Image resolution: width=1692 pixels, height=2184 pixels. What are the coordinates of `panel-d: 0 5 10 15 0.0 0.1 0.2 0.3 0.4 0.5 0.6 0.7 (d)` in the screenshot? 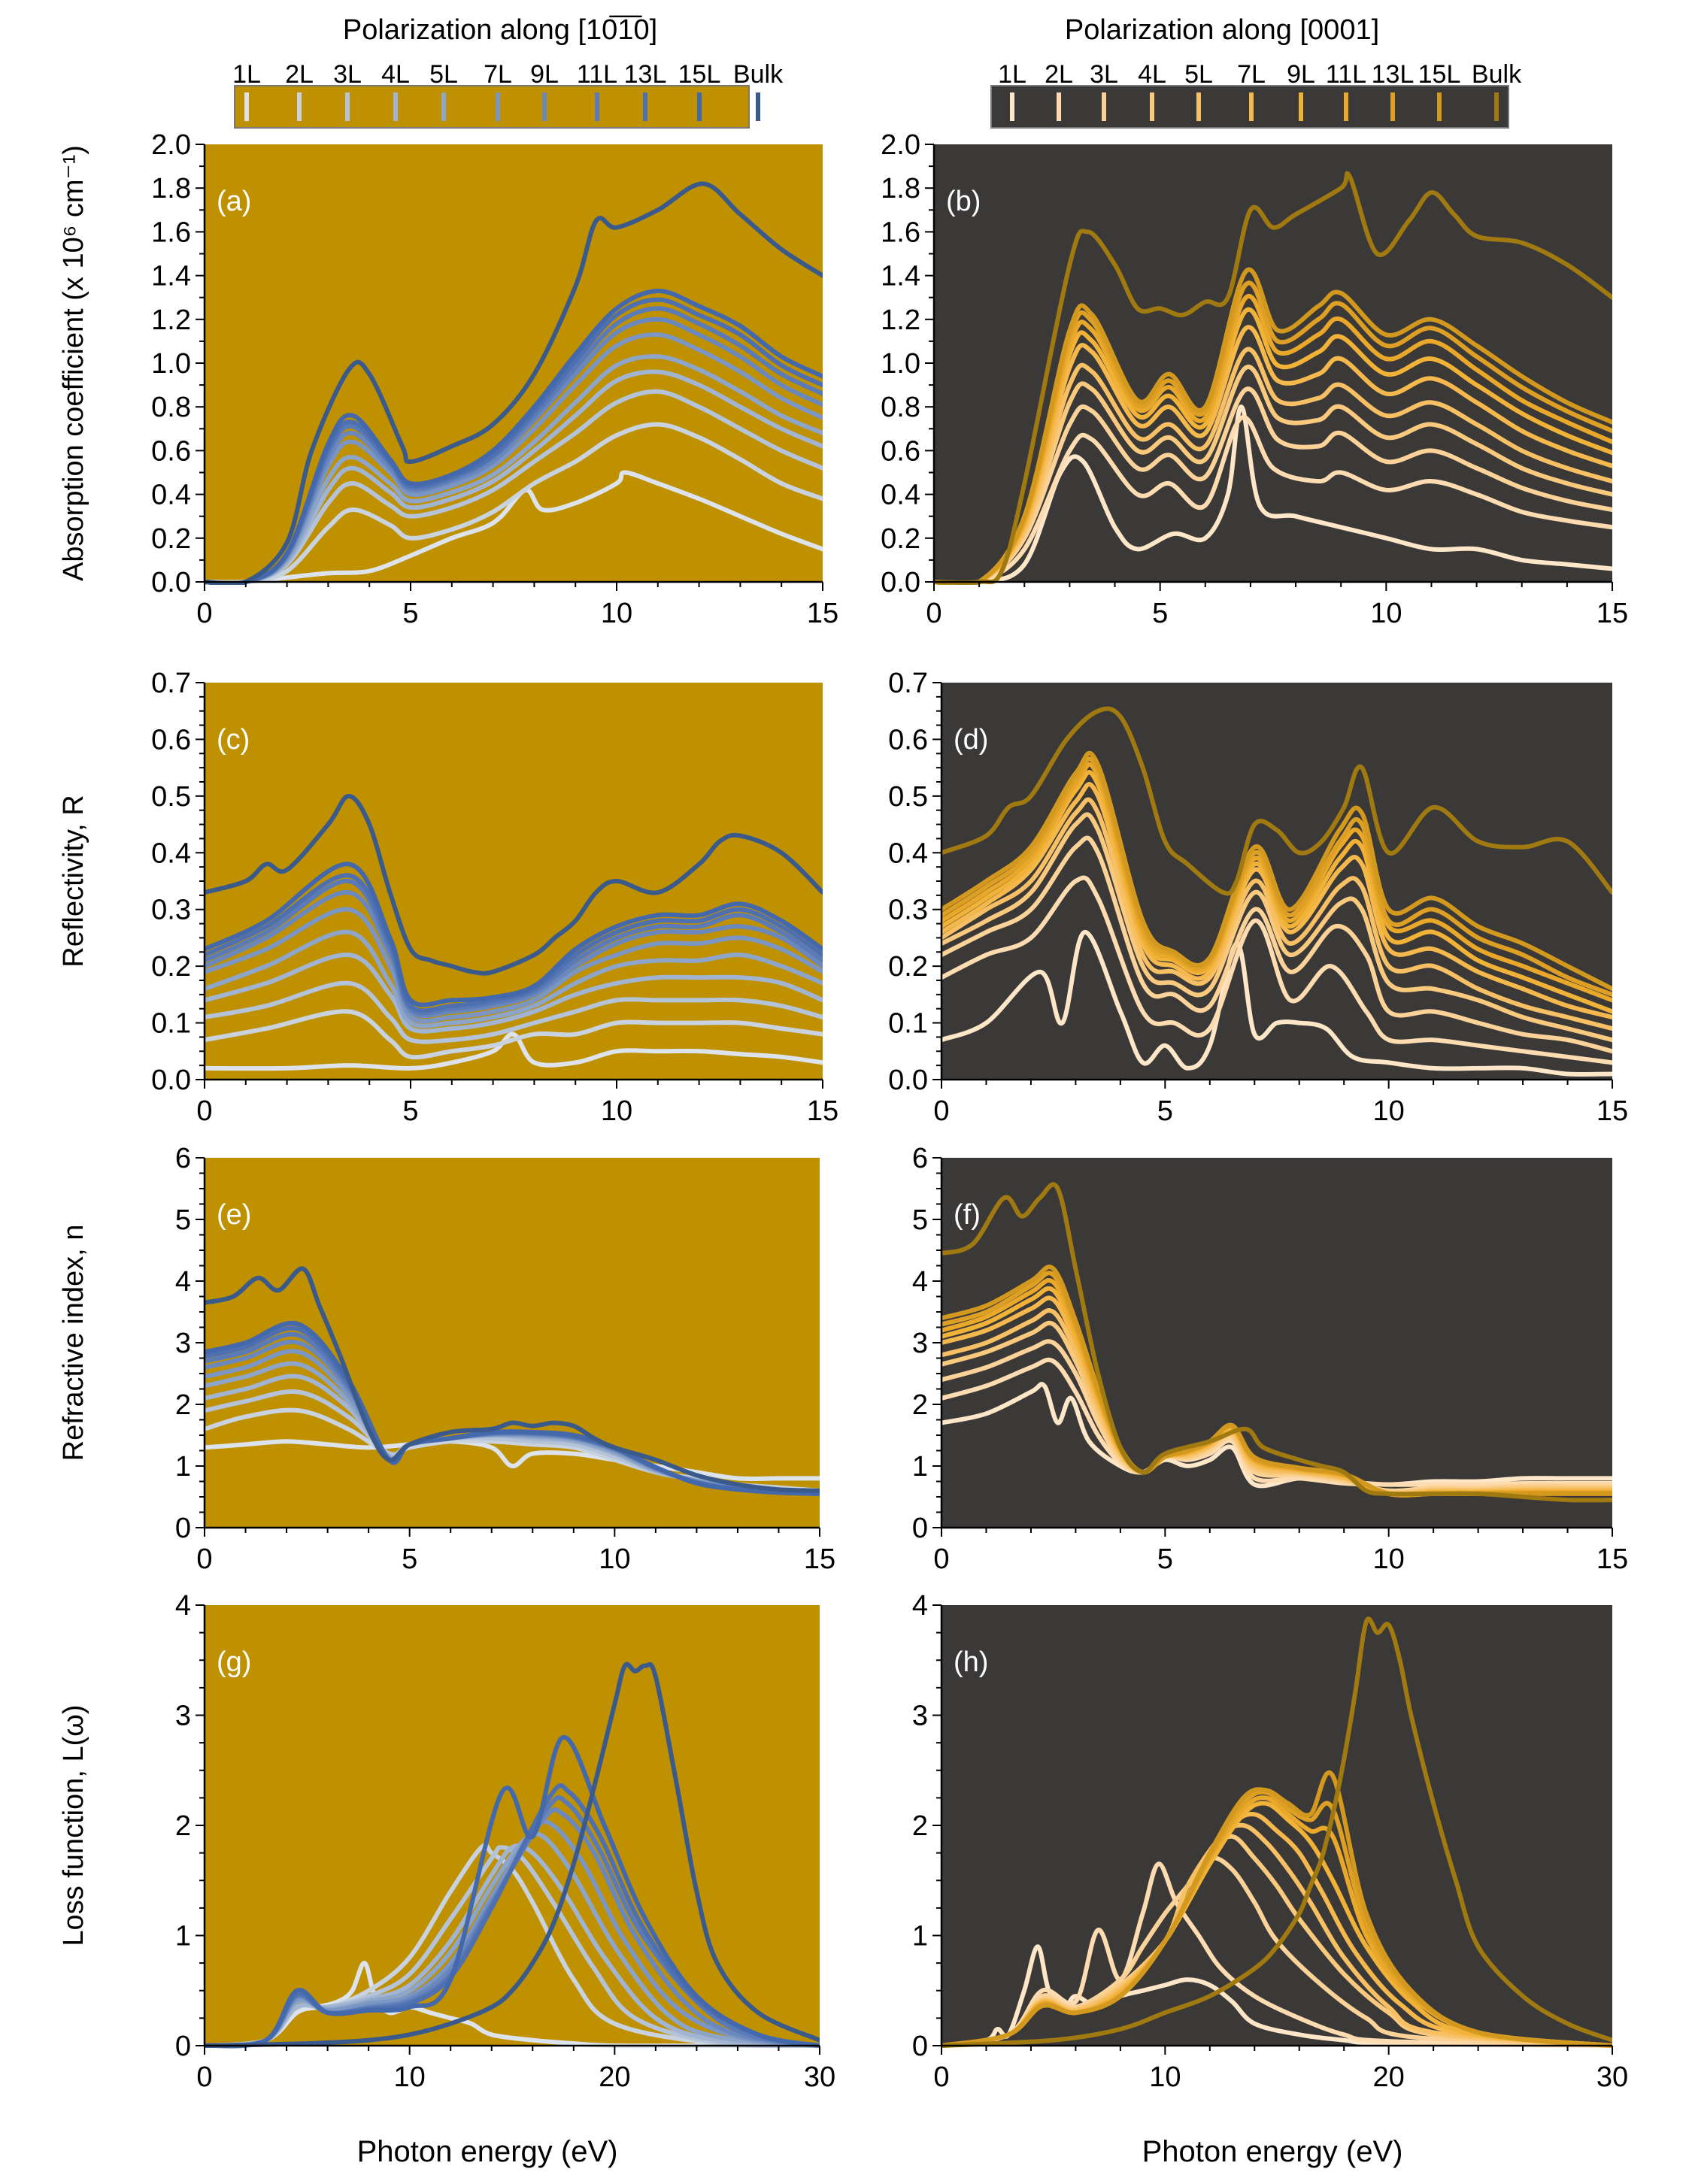 It's located at (1258, 897).